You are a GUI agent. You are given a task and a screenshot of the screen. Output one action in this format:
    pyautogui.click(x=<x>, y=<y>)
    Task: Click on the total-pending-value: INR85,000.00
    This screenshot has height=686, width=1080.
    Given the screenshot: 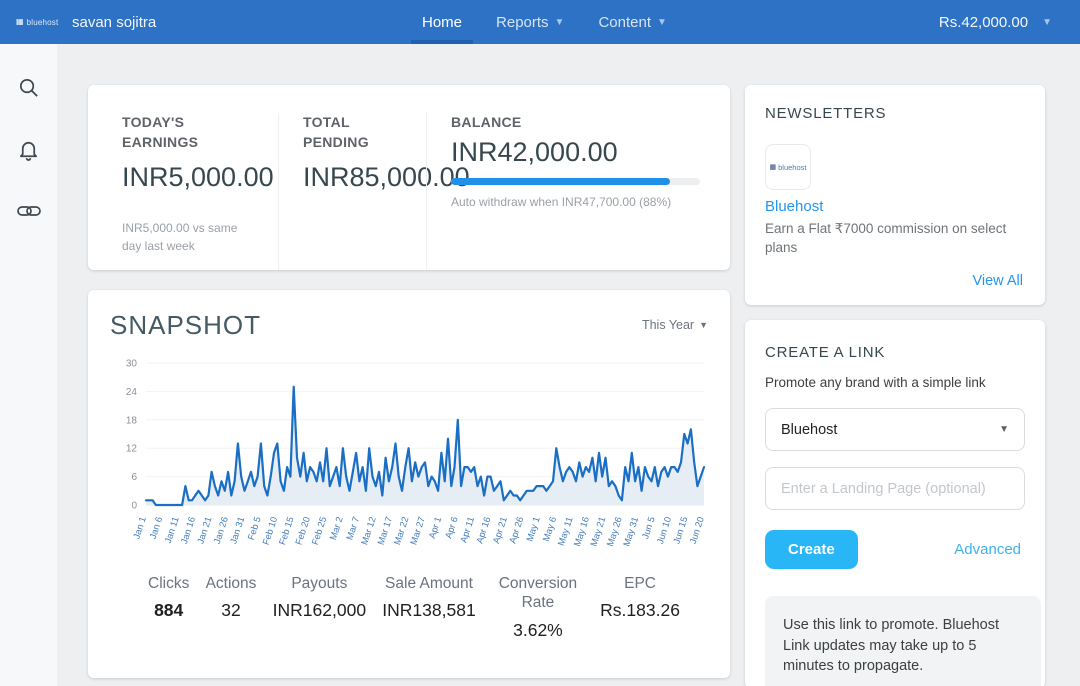 What is the action you would take?
    pyautogui.click(x=386, y=177)
    